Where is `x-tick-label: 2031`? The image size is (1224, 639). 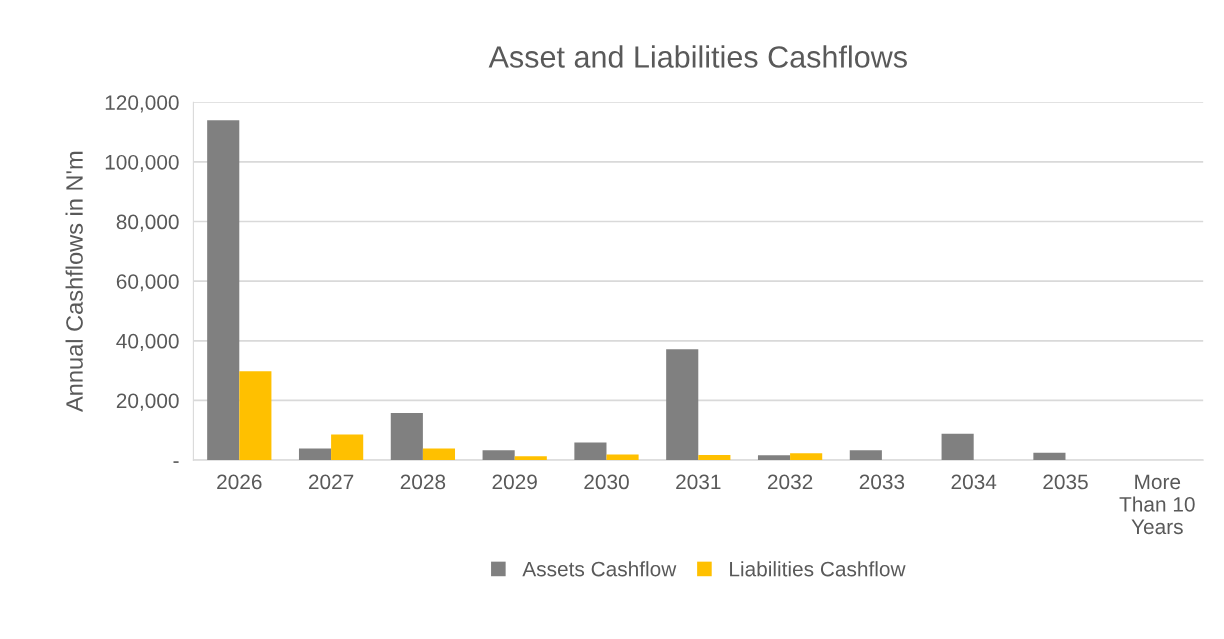
x-tick-label: 2031 is located at coordinates (698, 482).